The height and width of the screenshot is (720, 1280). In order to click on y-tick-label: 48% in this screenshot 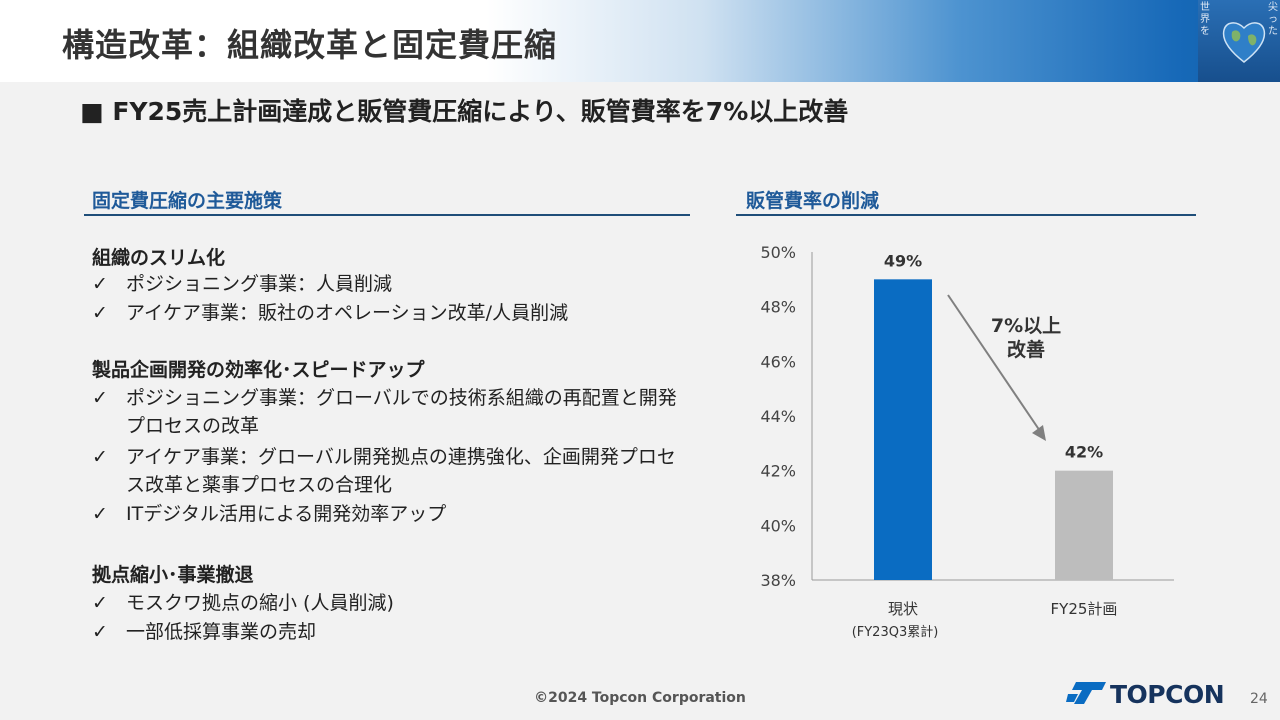, I will do `click(778, 307)`.